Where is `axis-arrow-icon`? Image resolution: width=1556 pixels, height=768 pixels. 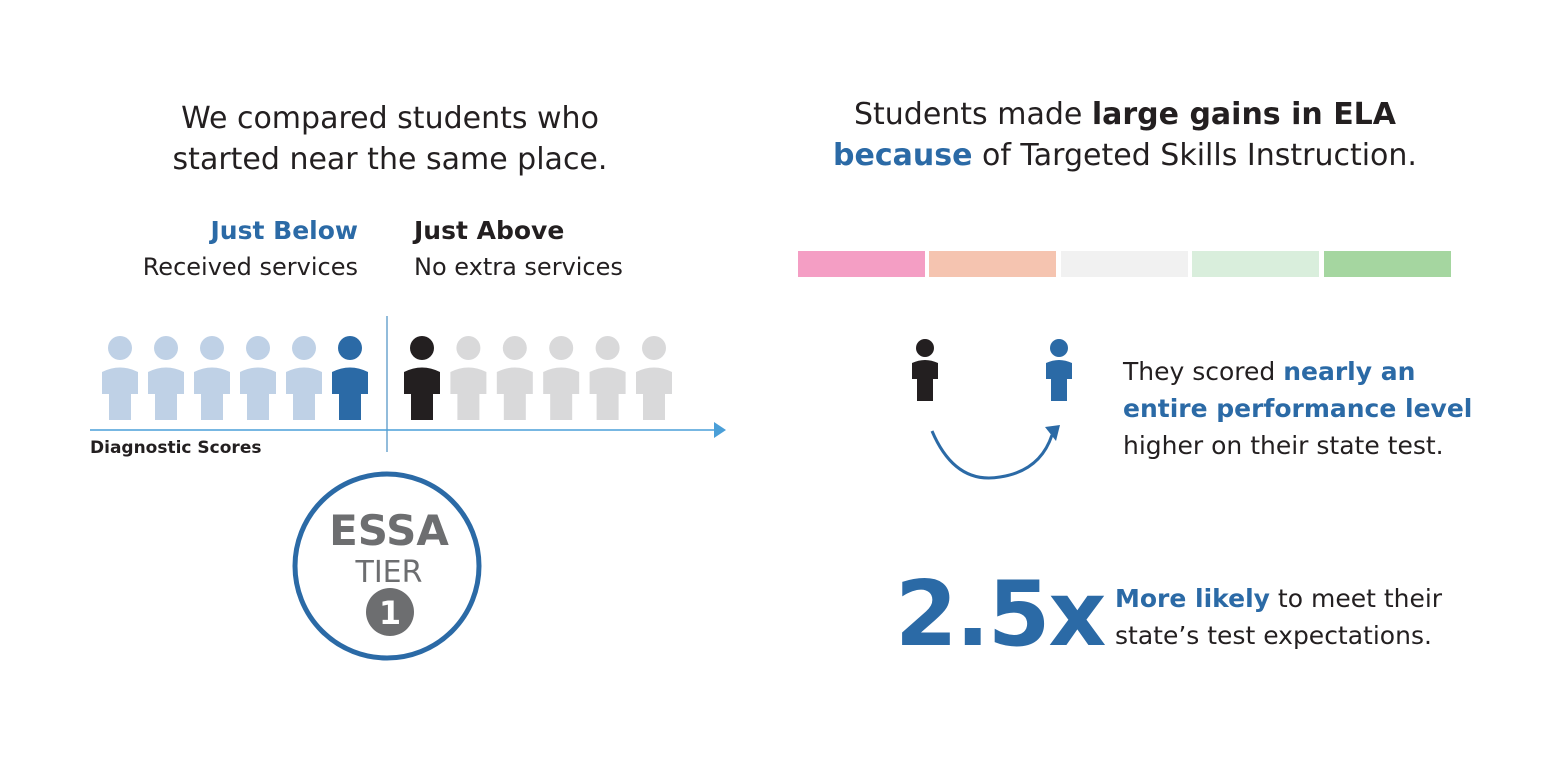 axis-arrow-icon is located at coordinates (720, 430).